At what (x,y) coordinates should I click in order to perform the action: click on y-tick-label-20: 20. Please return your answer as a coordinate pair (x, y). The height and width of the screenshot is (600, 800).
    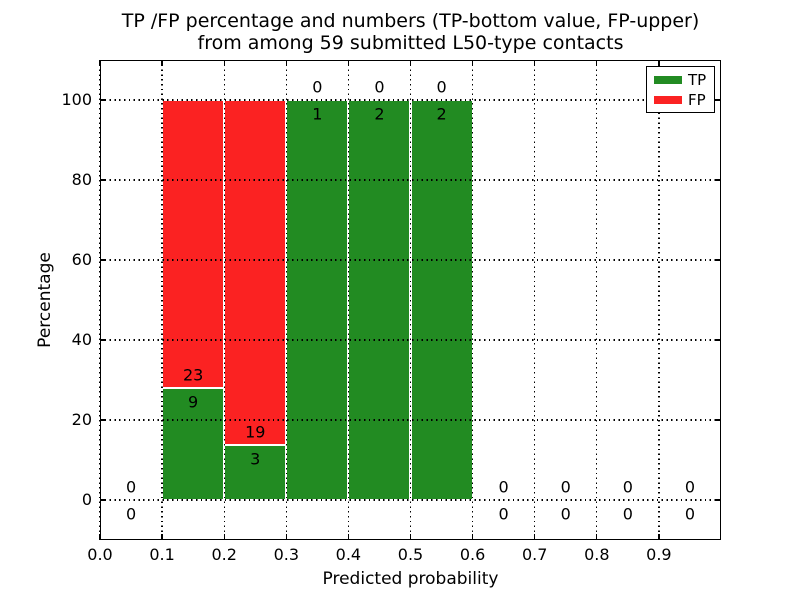
    Looking at the image, I should click on (81, 419).